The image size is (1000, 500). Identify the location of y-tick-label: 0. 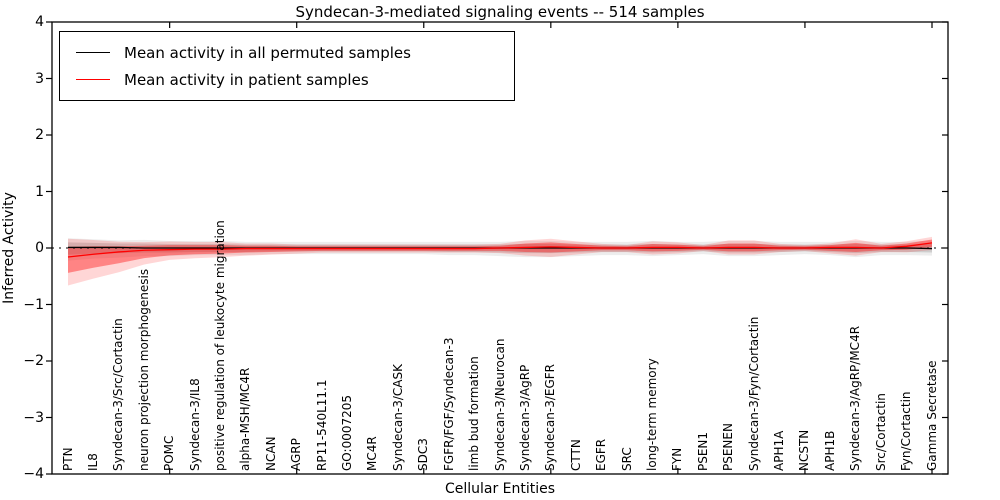
(39, 248).